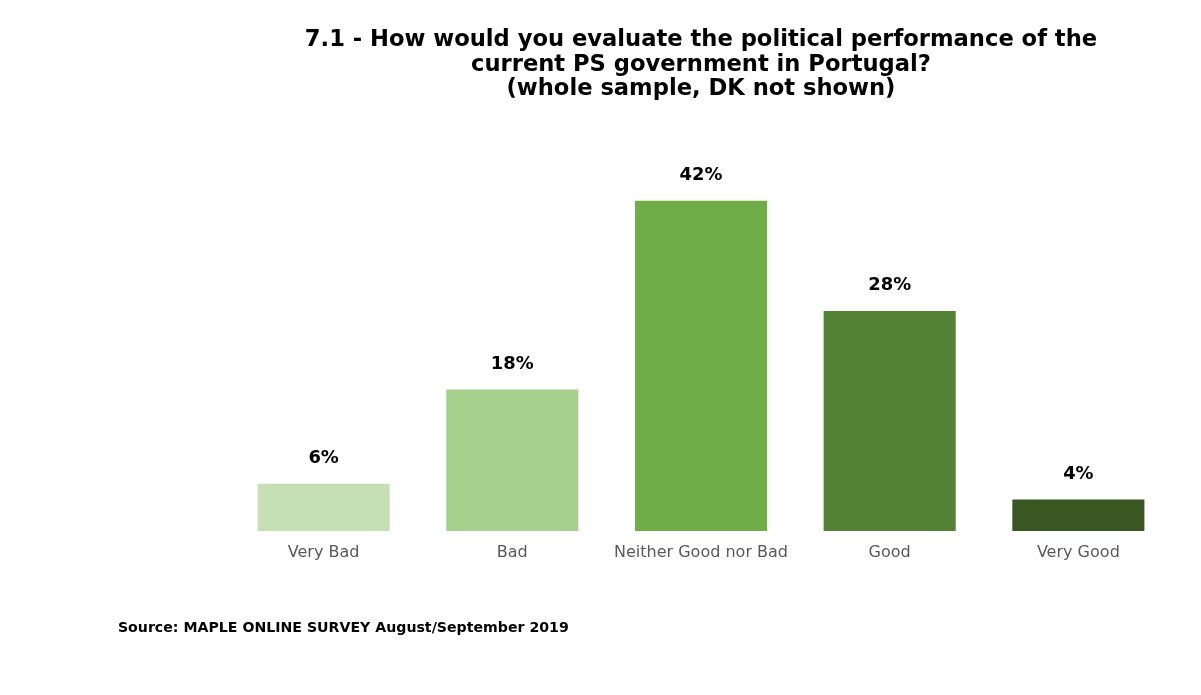  What do you see at coordinates (701, 551) in the screenshot?
I see `x-tick-label: Neither Good nor Bad` at bounding box center [701, 551].